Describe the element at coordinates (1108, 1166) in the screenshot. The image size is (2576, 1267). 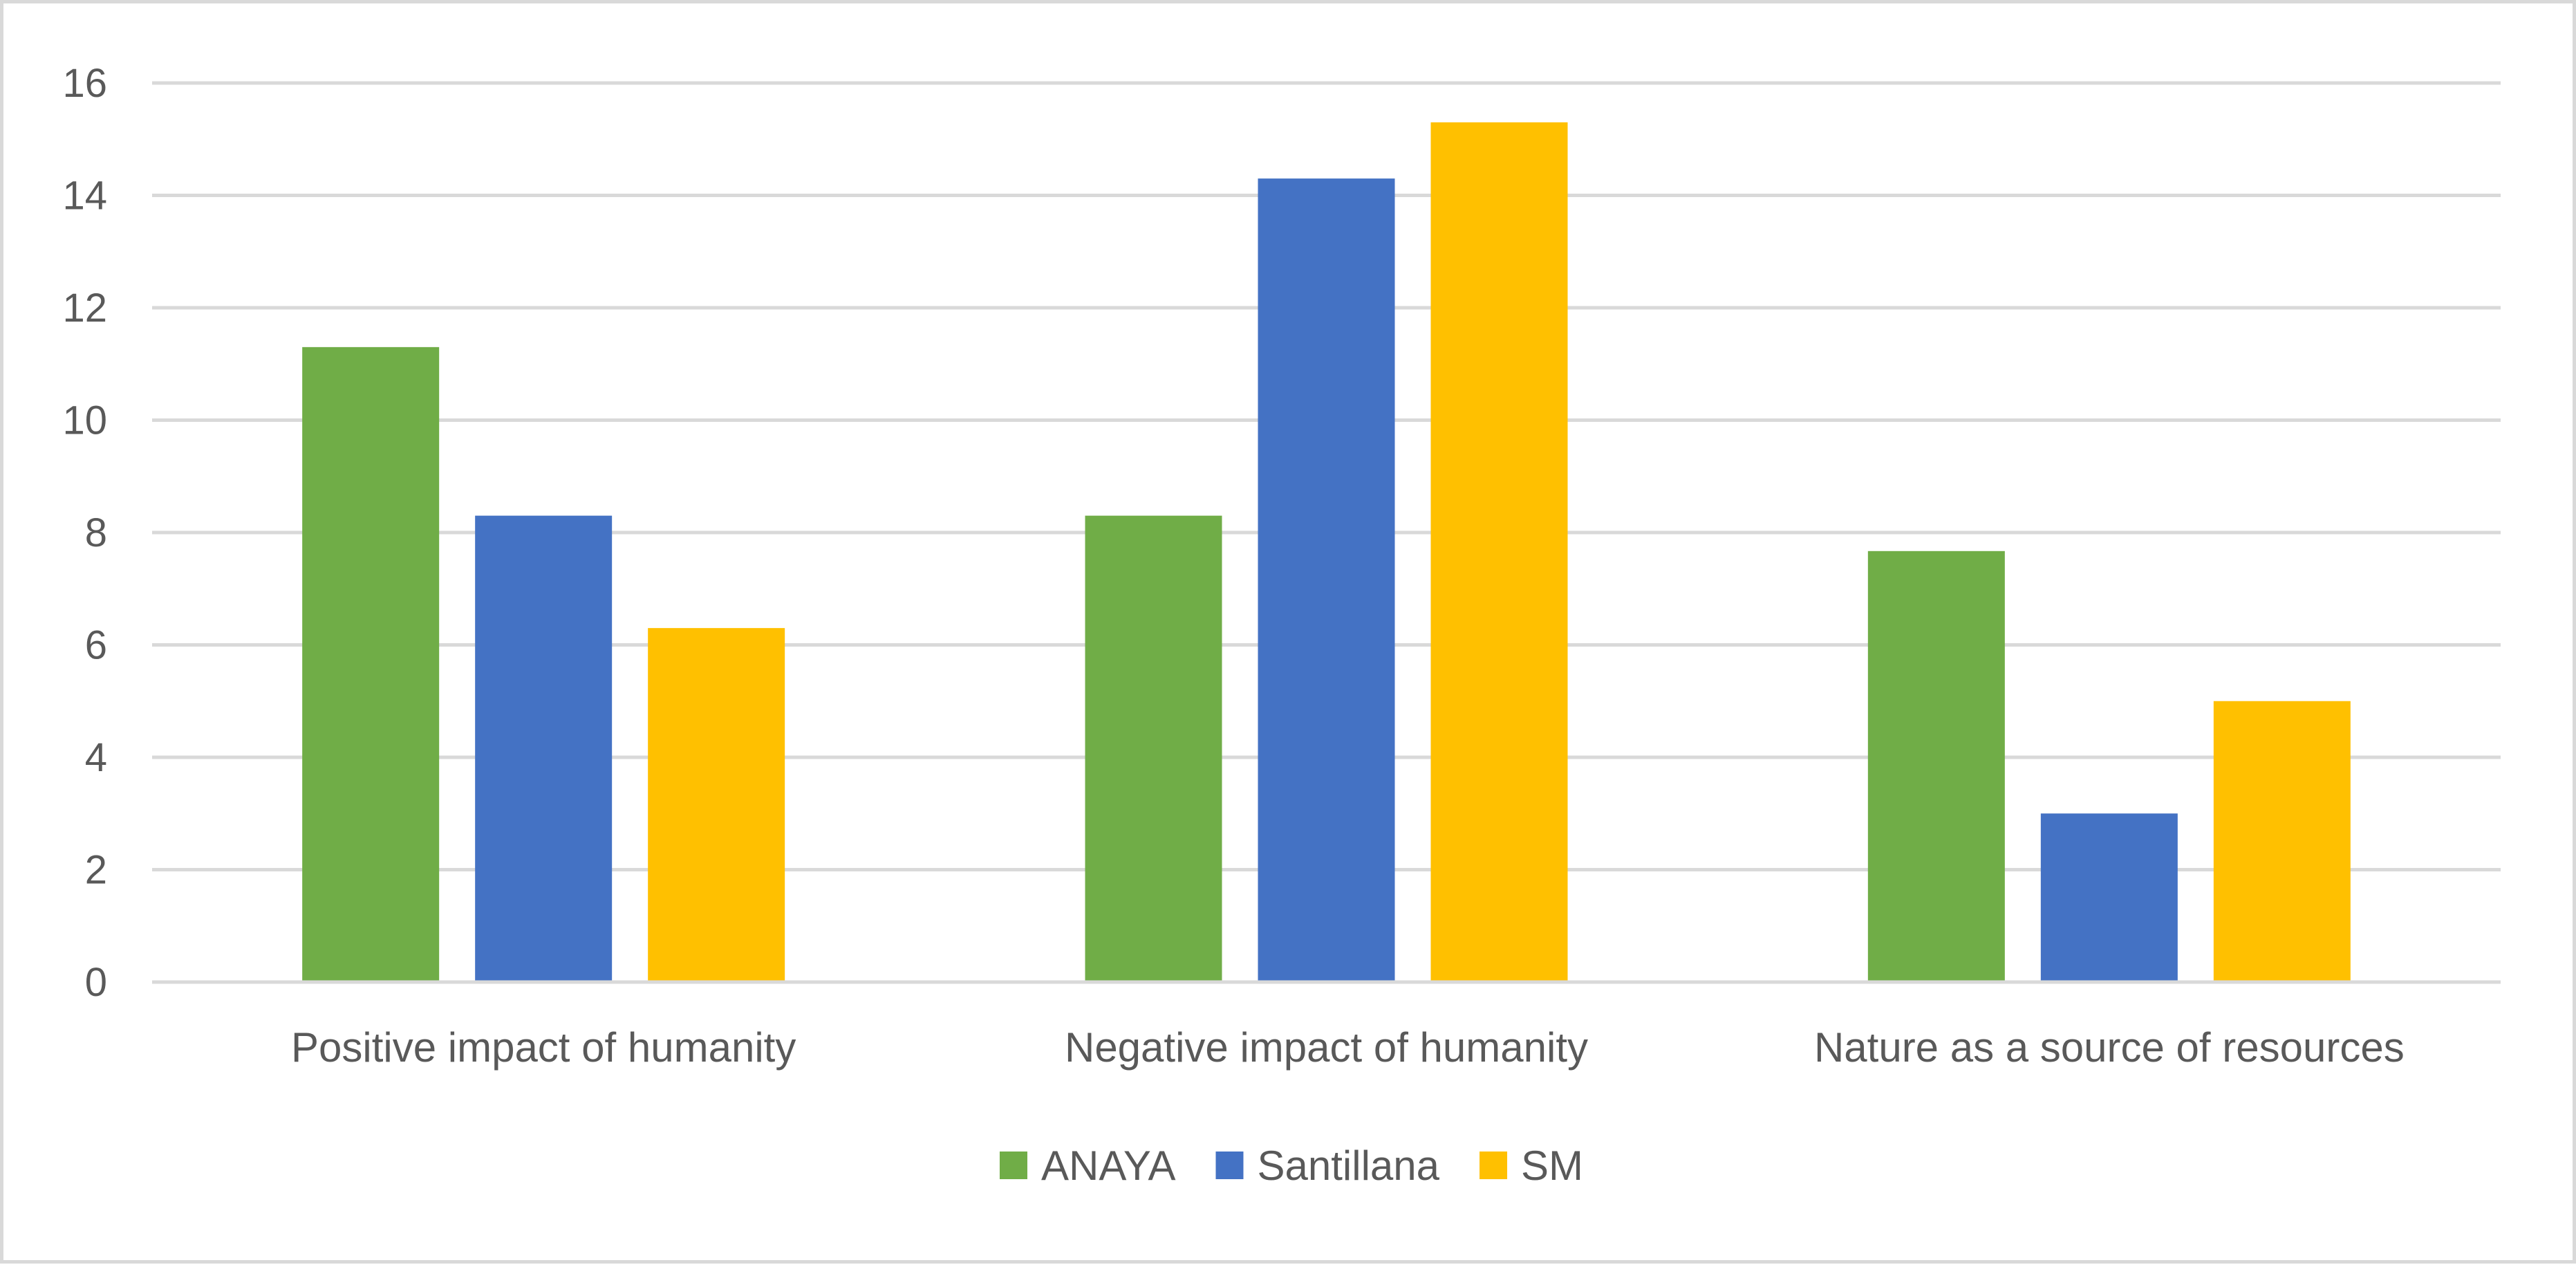
I see `legend-label: ANAYA` at that location.